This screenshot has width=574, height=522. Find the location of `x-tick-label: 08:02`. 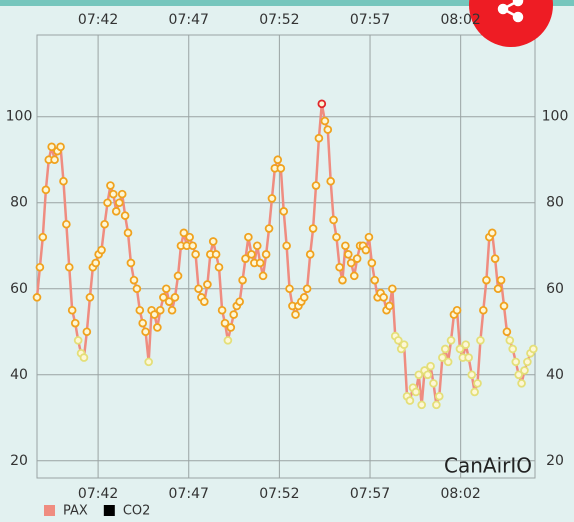

x-tick-label: 08:02 is located at coordinates (460, 494).